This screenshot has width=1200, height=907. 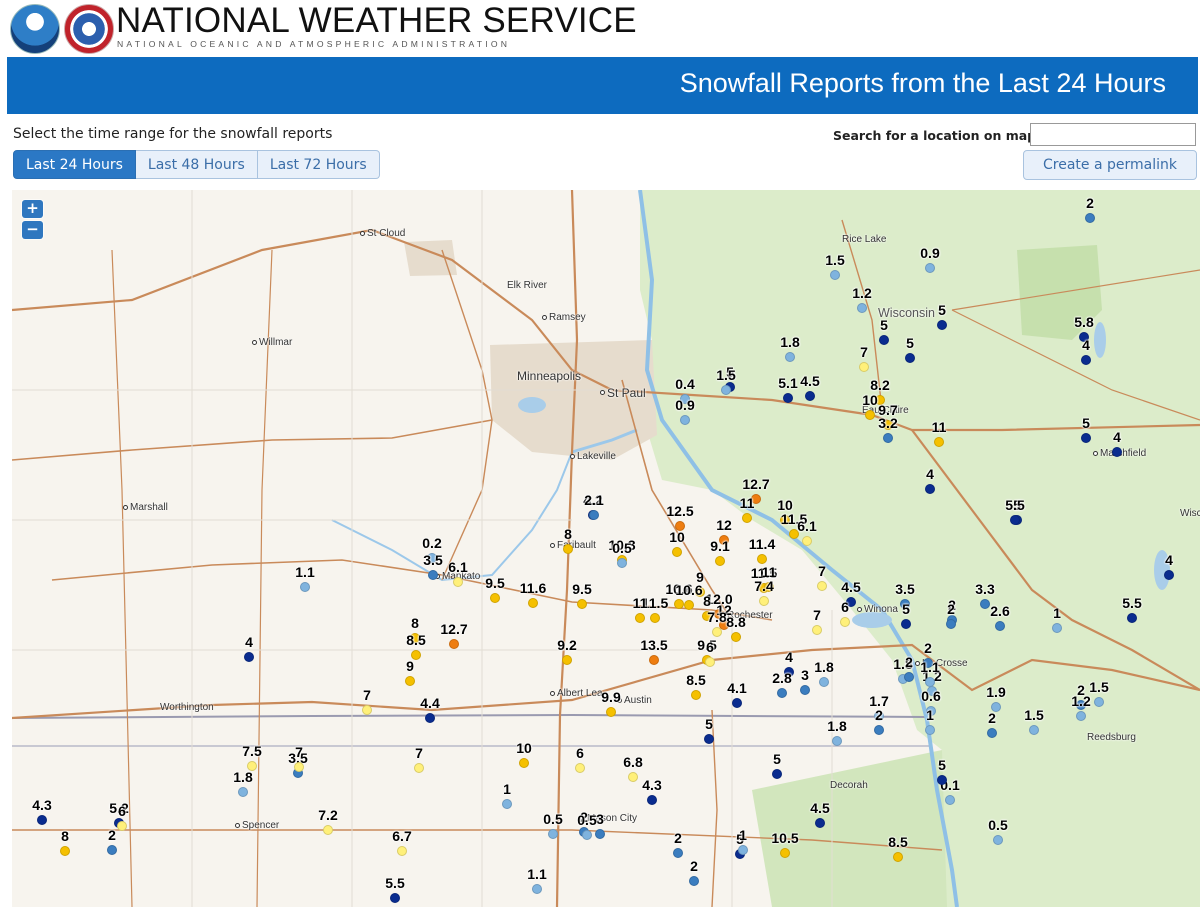 I want to click on zoom-in-button: +, so click(x=32, y=209).